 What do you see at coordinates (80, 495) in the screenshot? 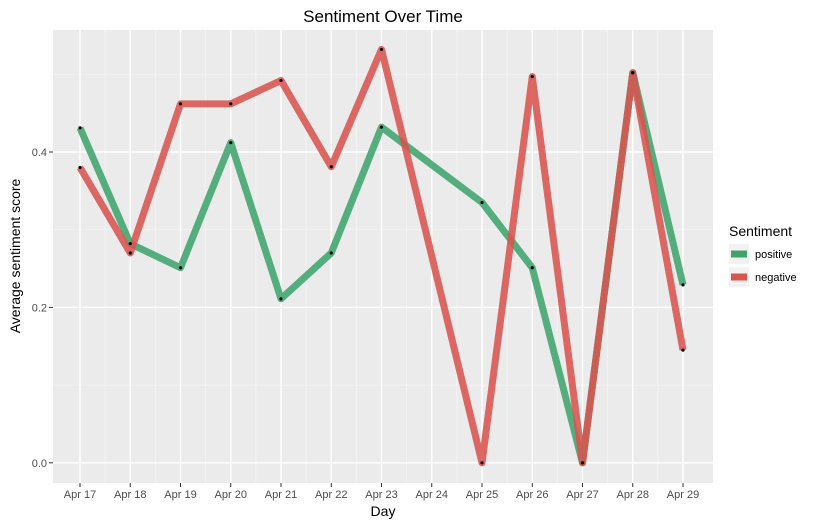
I see `x-tick-label: Apr 17` at bounding box center [80, 495].